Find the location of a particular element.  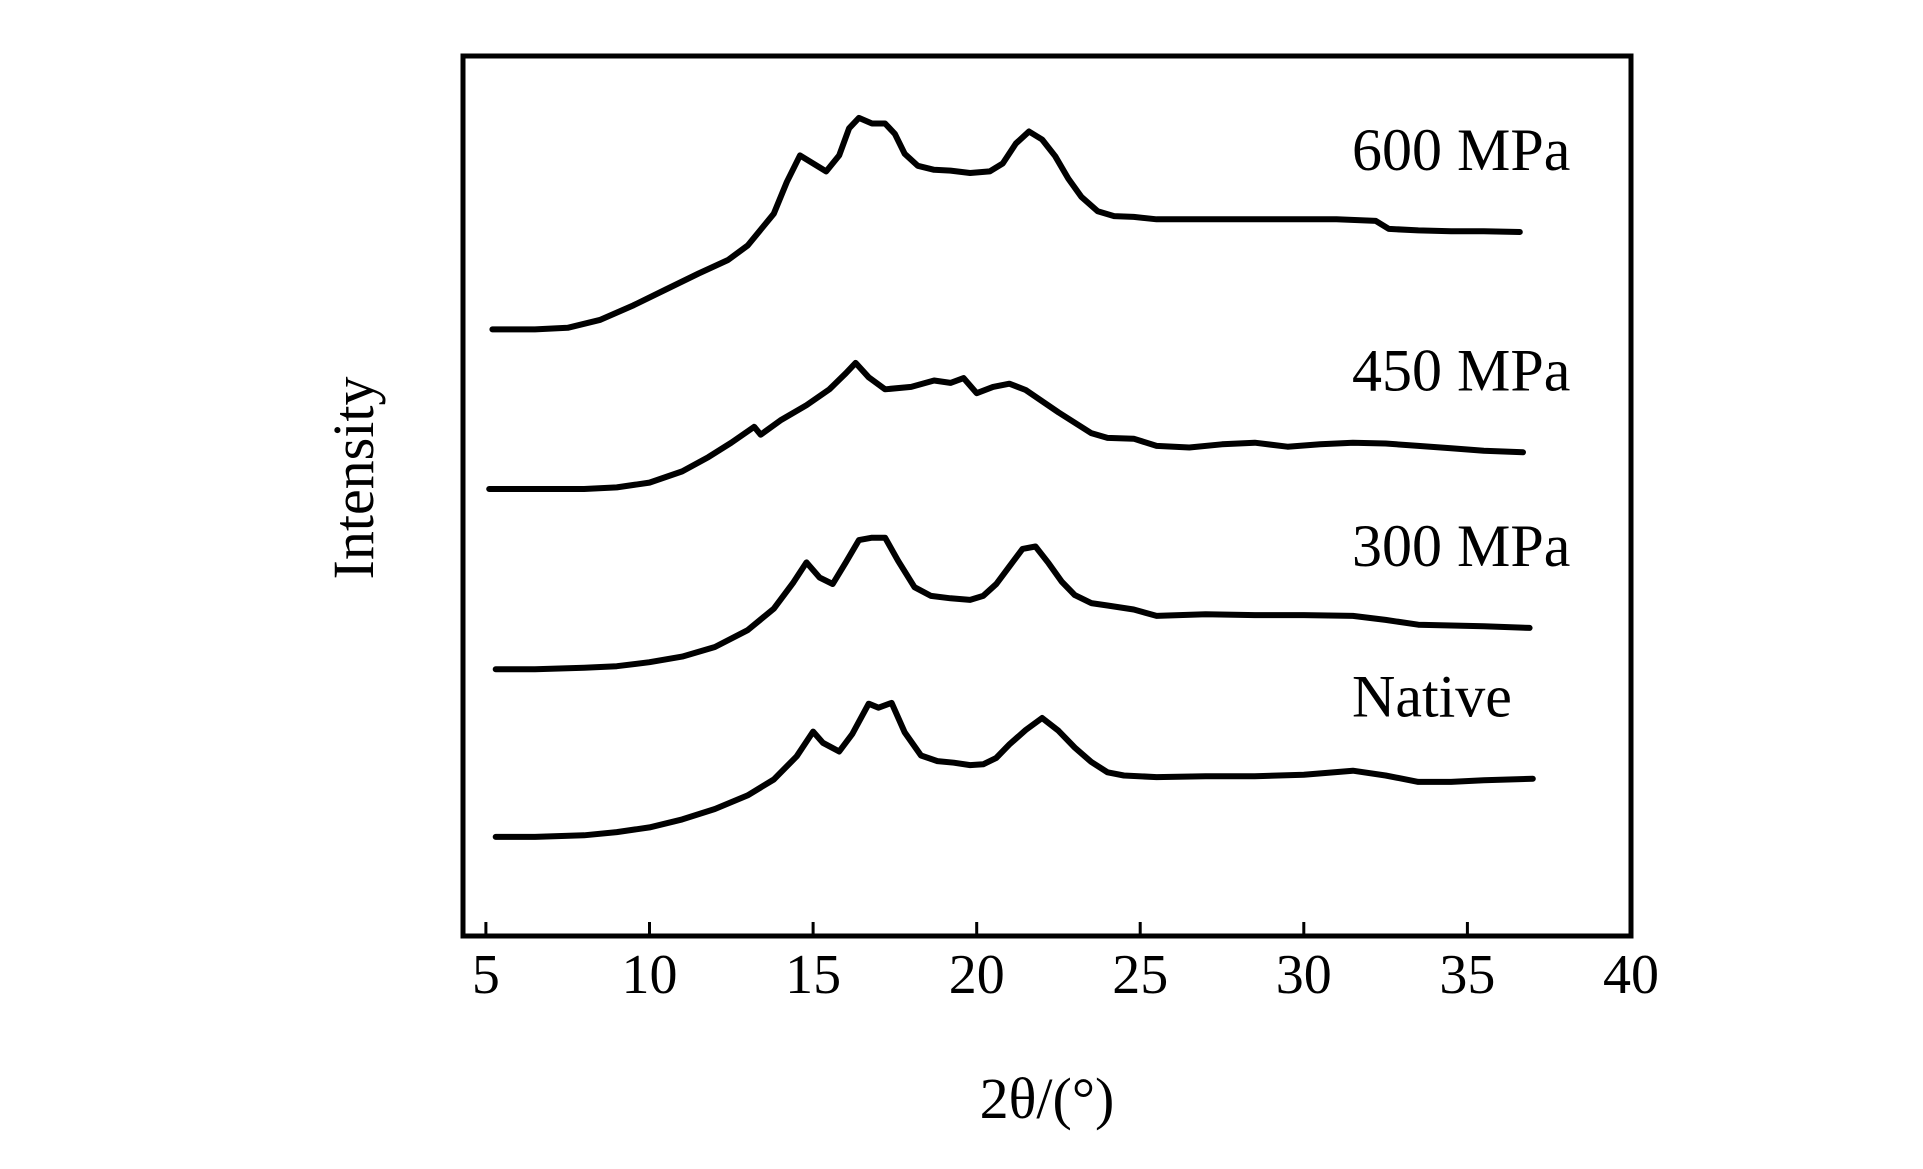

series-label-3: Native is located at coordinates (1432, 697).